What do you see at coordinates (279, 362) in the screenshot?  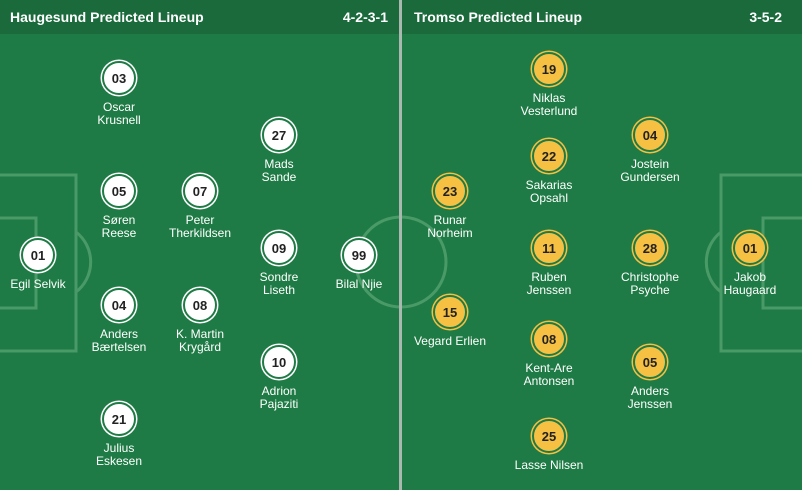 I see `player-number: 10` at bounding box center [279, 362].